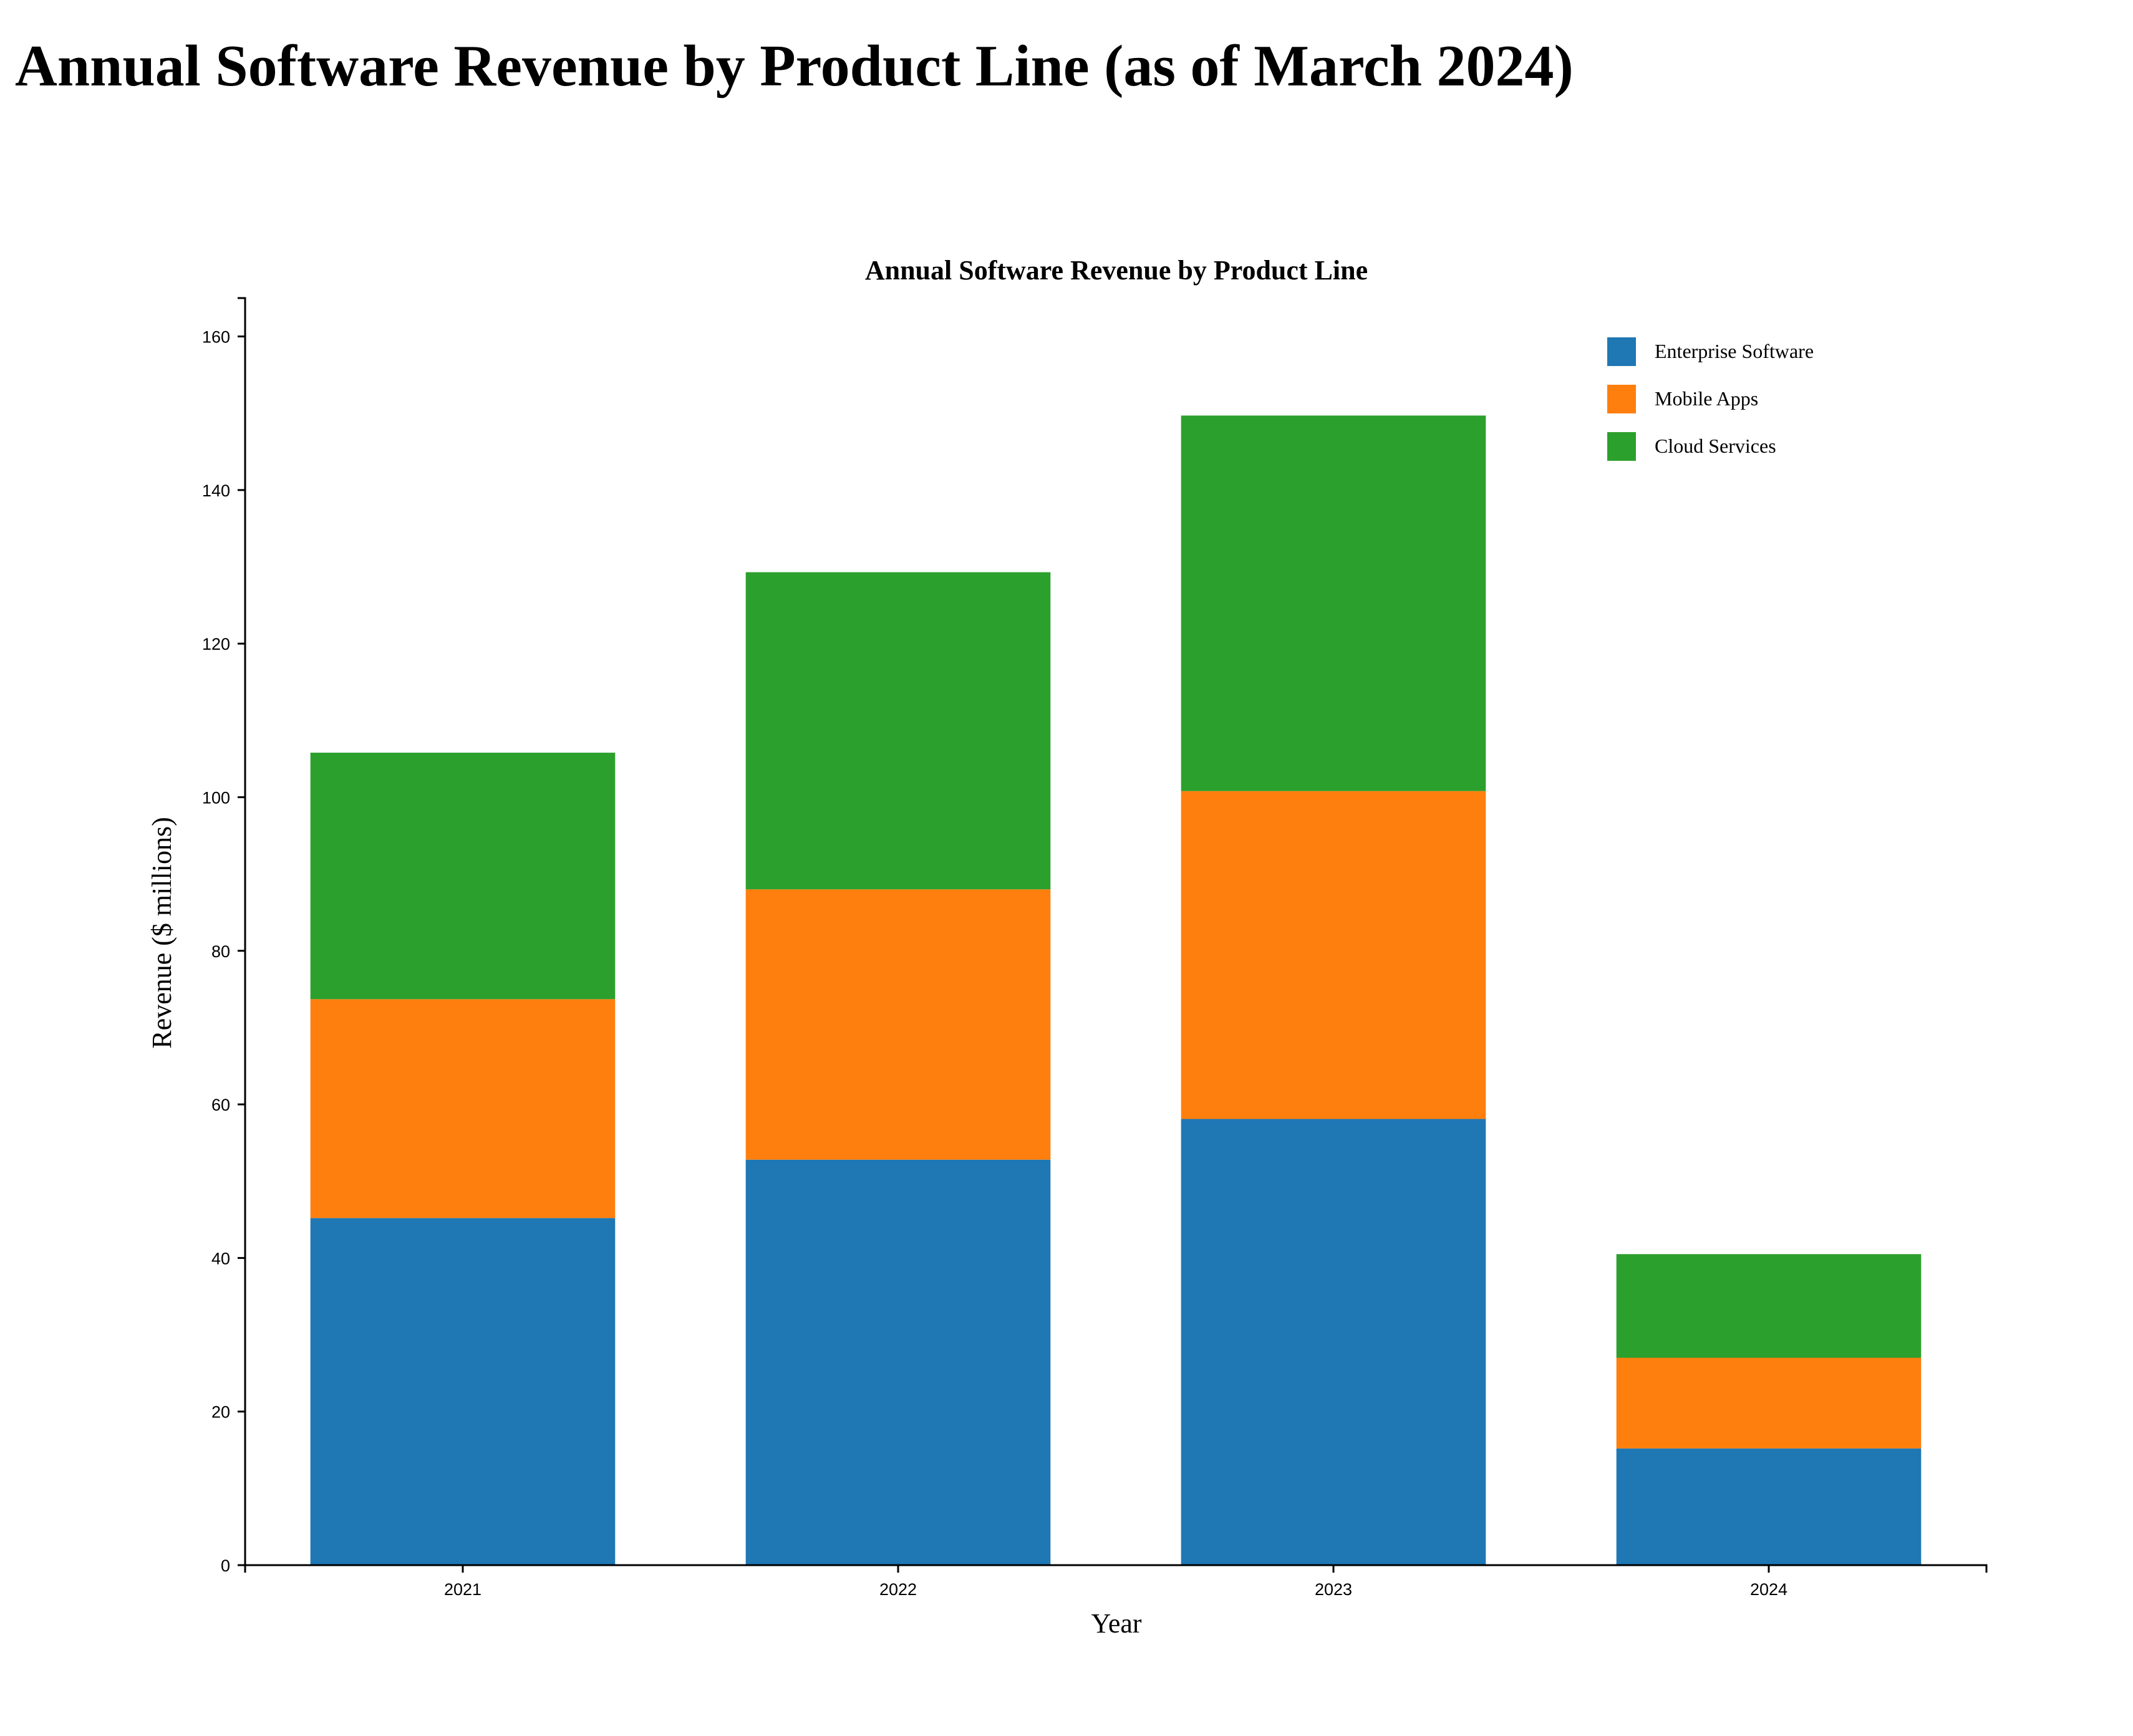 This screenshot has height=1736, width=2133. Describe the element at coordinates (898, 1589) in the screenshot. I see `x-tick-label: 2022` at that location.